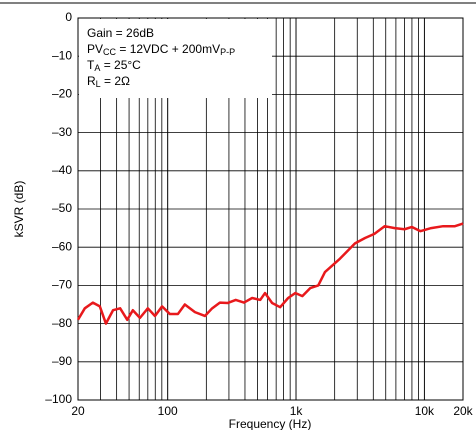 This screenshot has width=476, height=430. Describe the element at coordinates (297, 411) in the screenshot. I see `x-tick-label: 1k` at that location.